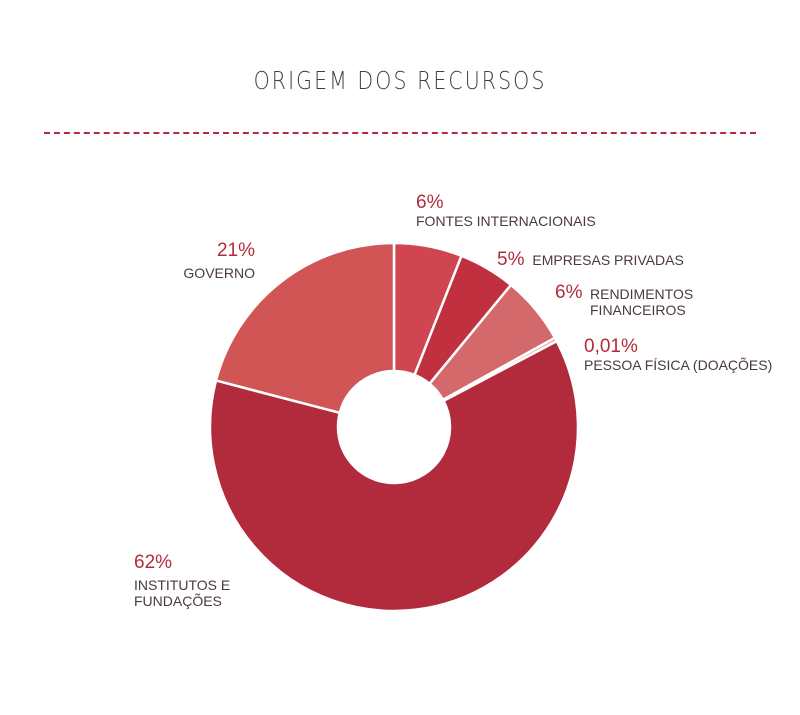 This screenshot has width=800, height=715. Describe the element at coordinates (611, 346) in the screenshot. I see `slice-pct-pessoa: 0,01%` at that location.